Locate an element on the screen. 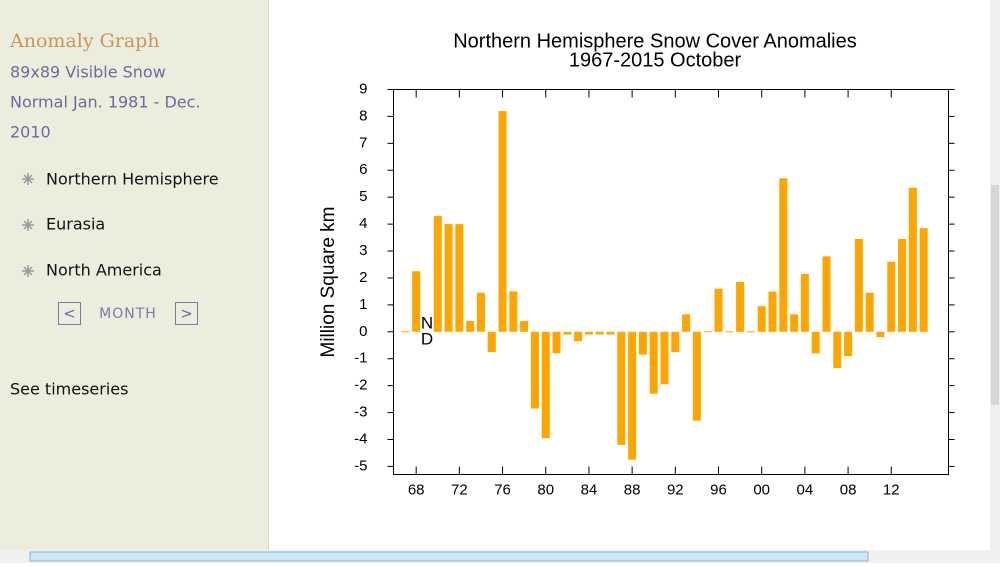 This screenshot has height=567, width=1000. chart-subtitle: 1967-2015 October is located at coordinates (655, 60).